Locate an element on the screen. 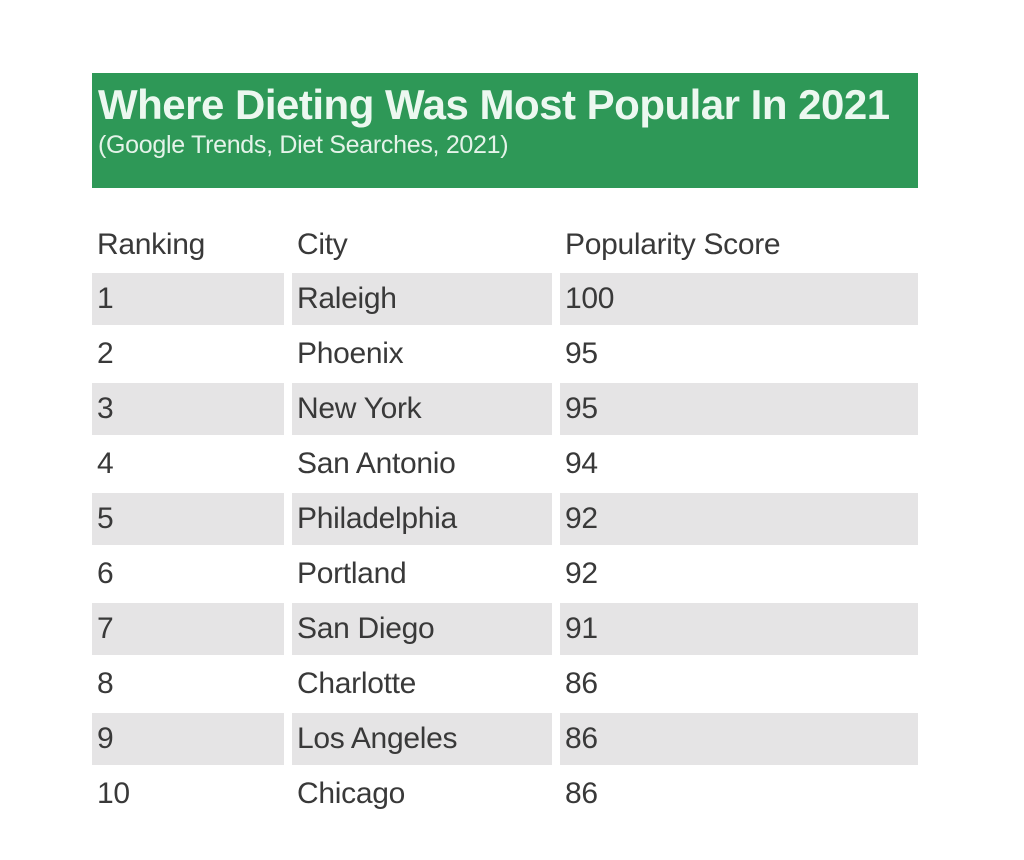 This screenshot has width=1024, height=860. city-cell: Phoenix is located at coordinates (350, 353).